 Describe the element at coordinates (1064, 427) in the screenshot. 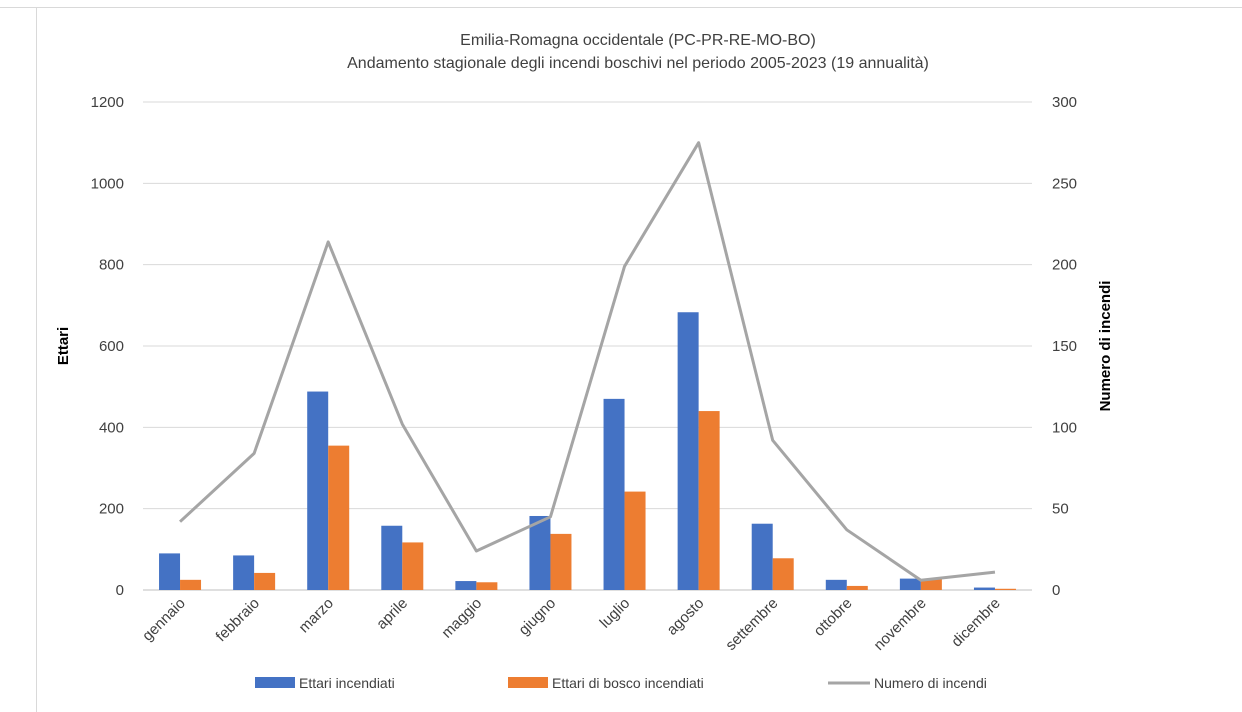

I see `right-axis-tick-label: 100` at that location.